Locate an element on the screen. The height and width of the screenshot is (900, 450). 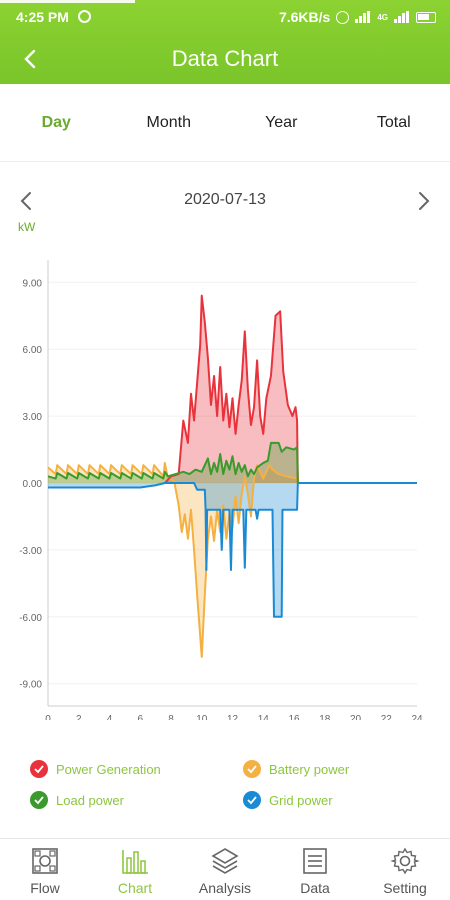
date-navigator: 2020-07-13 is located at coordinates (225, 200).